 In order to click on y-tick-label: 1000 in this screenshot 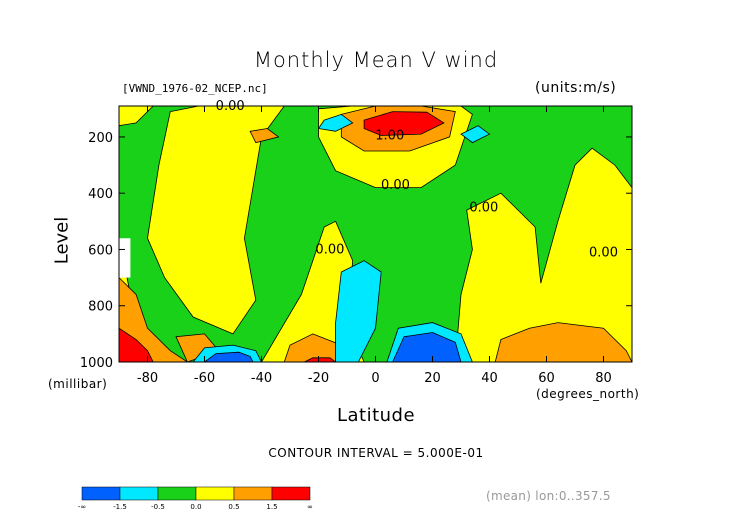, I will do `click(96, 363)`.